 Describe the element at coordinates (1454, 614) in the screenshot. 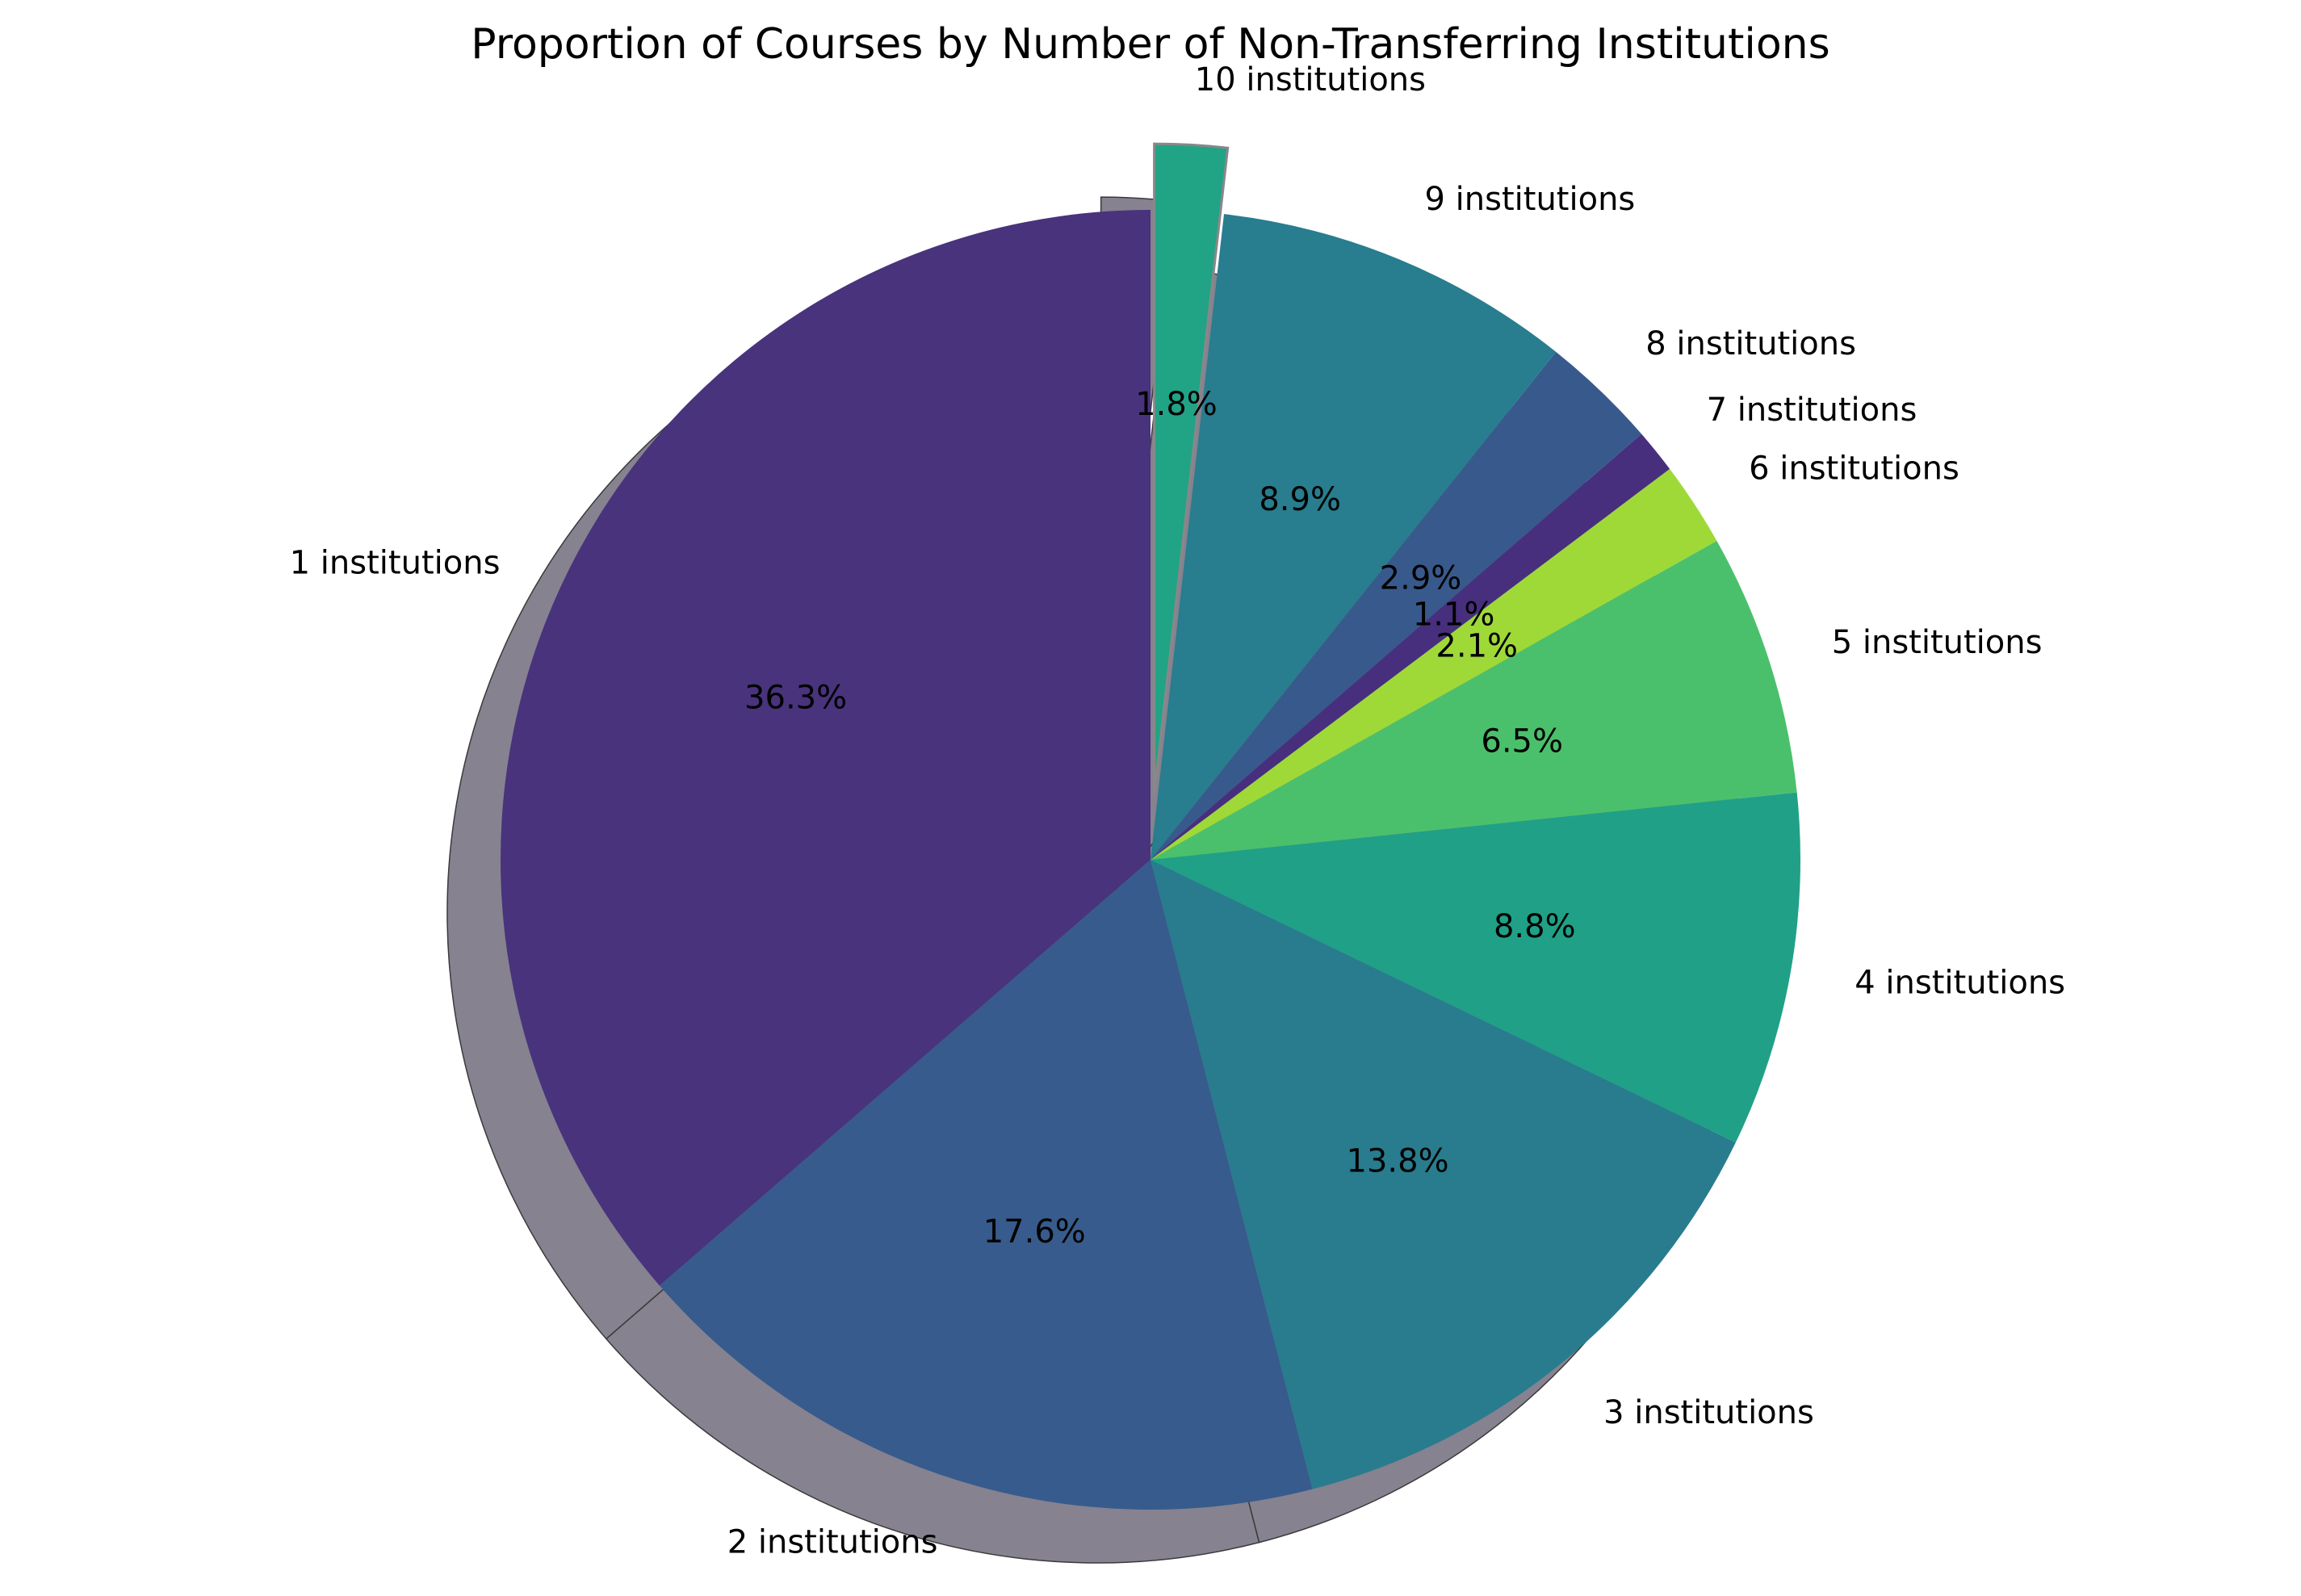

I see `percent-label-7-institutions: 1.1%` at that location.